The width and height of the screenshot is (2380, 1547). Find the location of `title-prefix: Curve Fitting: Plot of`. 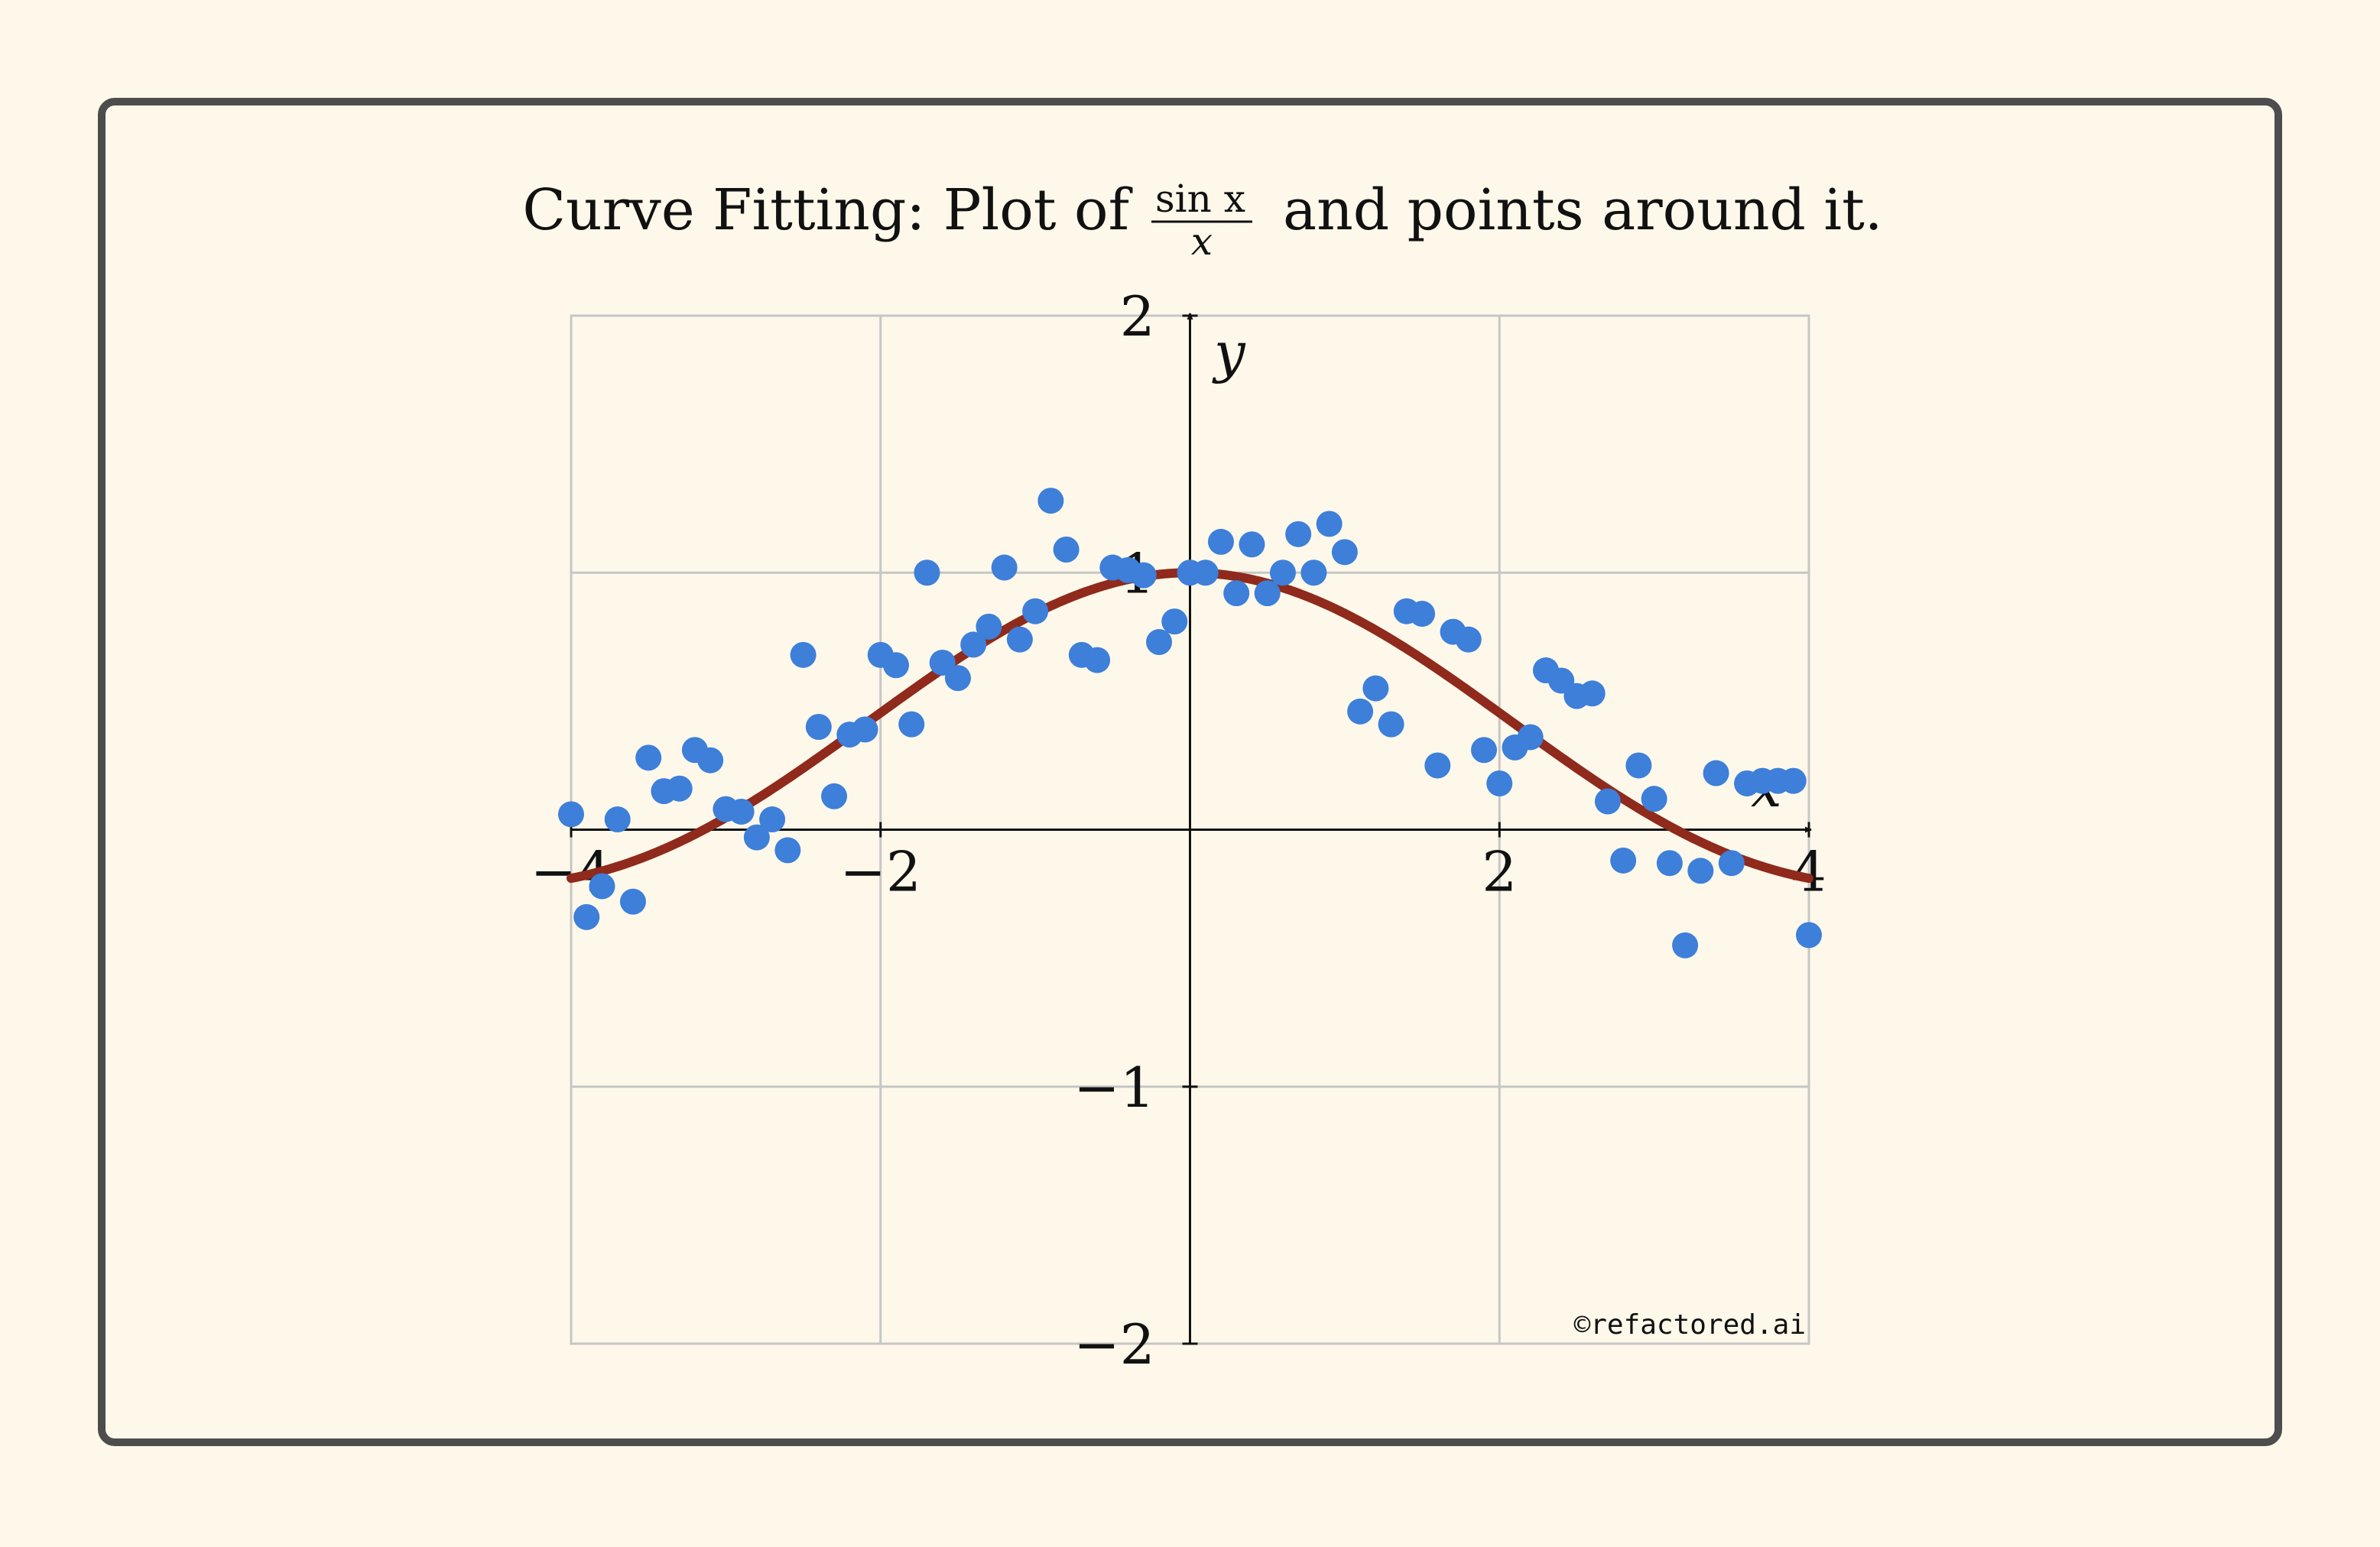

title-prefix: Curve Fitting: Plot of is located at coordinates (827, 210).